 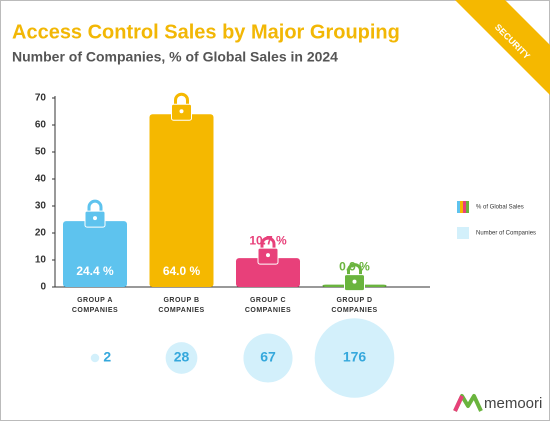 I want to click on y-tick-label: 10, so click(x=41, y=260).